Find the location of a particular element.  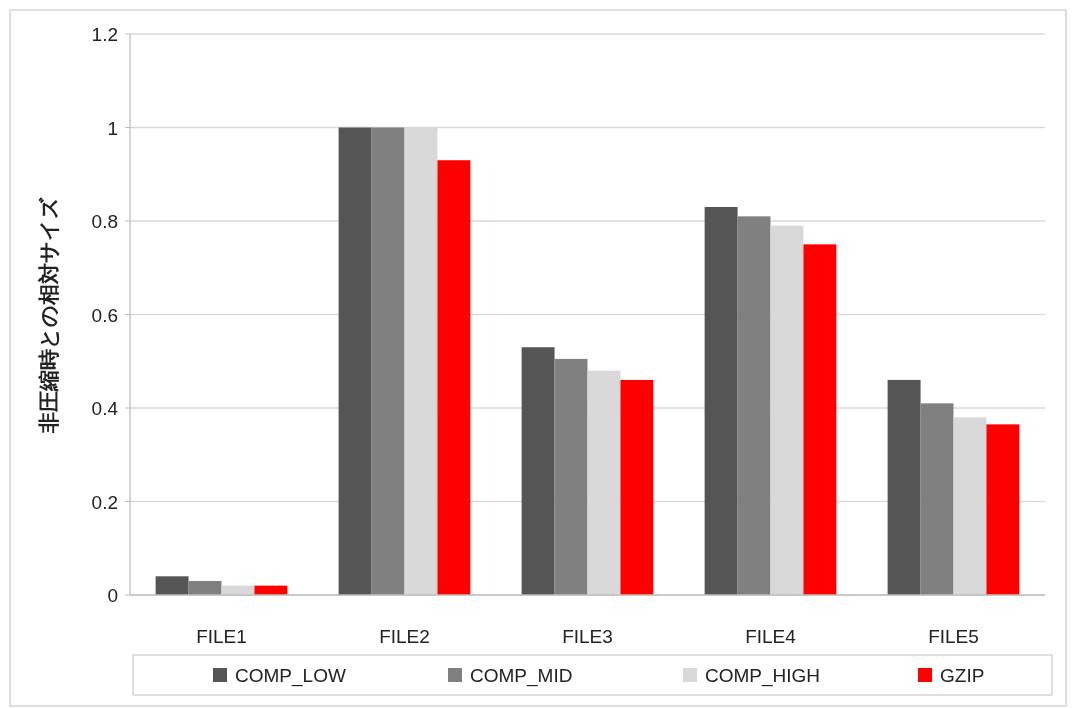

legend-label: GZIP is located at coordinates (962, 675).